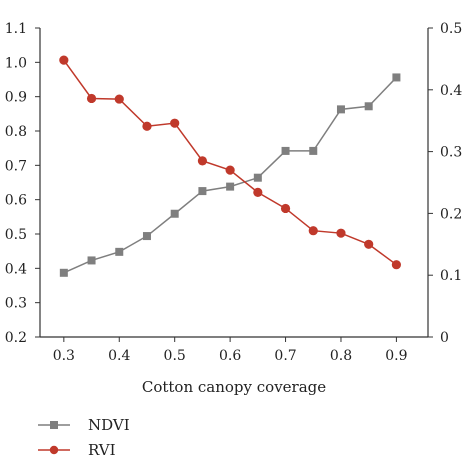 This screenshot has height=474, width=474. Describe the element at coordinates (84, 425) in the screenshot. I see `legend-item-ndvi: NDVI` at that location.